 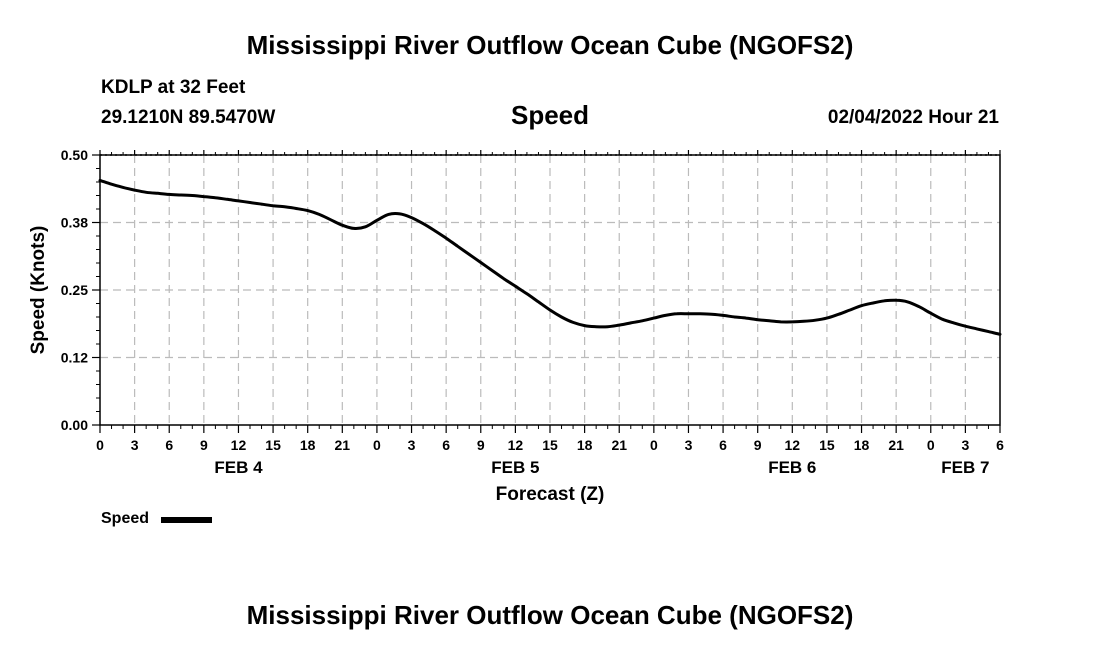 I want to click on forecast-datetime: 02/04/2022 Hour 21, so click(x=913, y=117).